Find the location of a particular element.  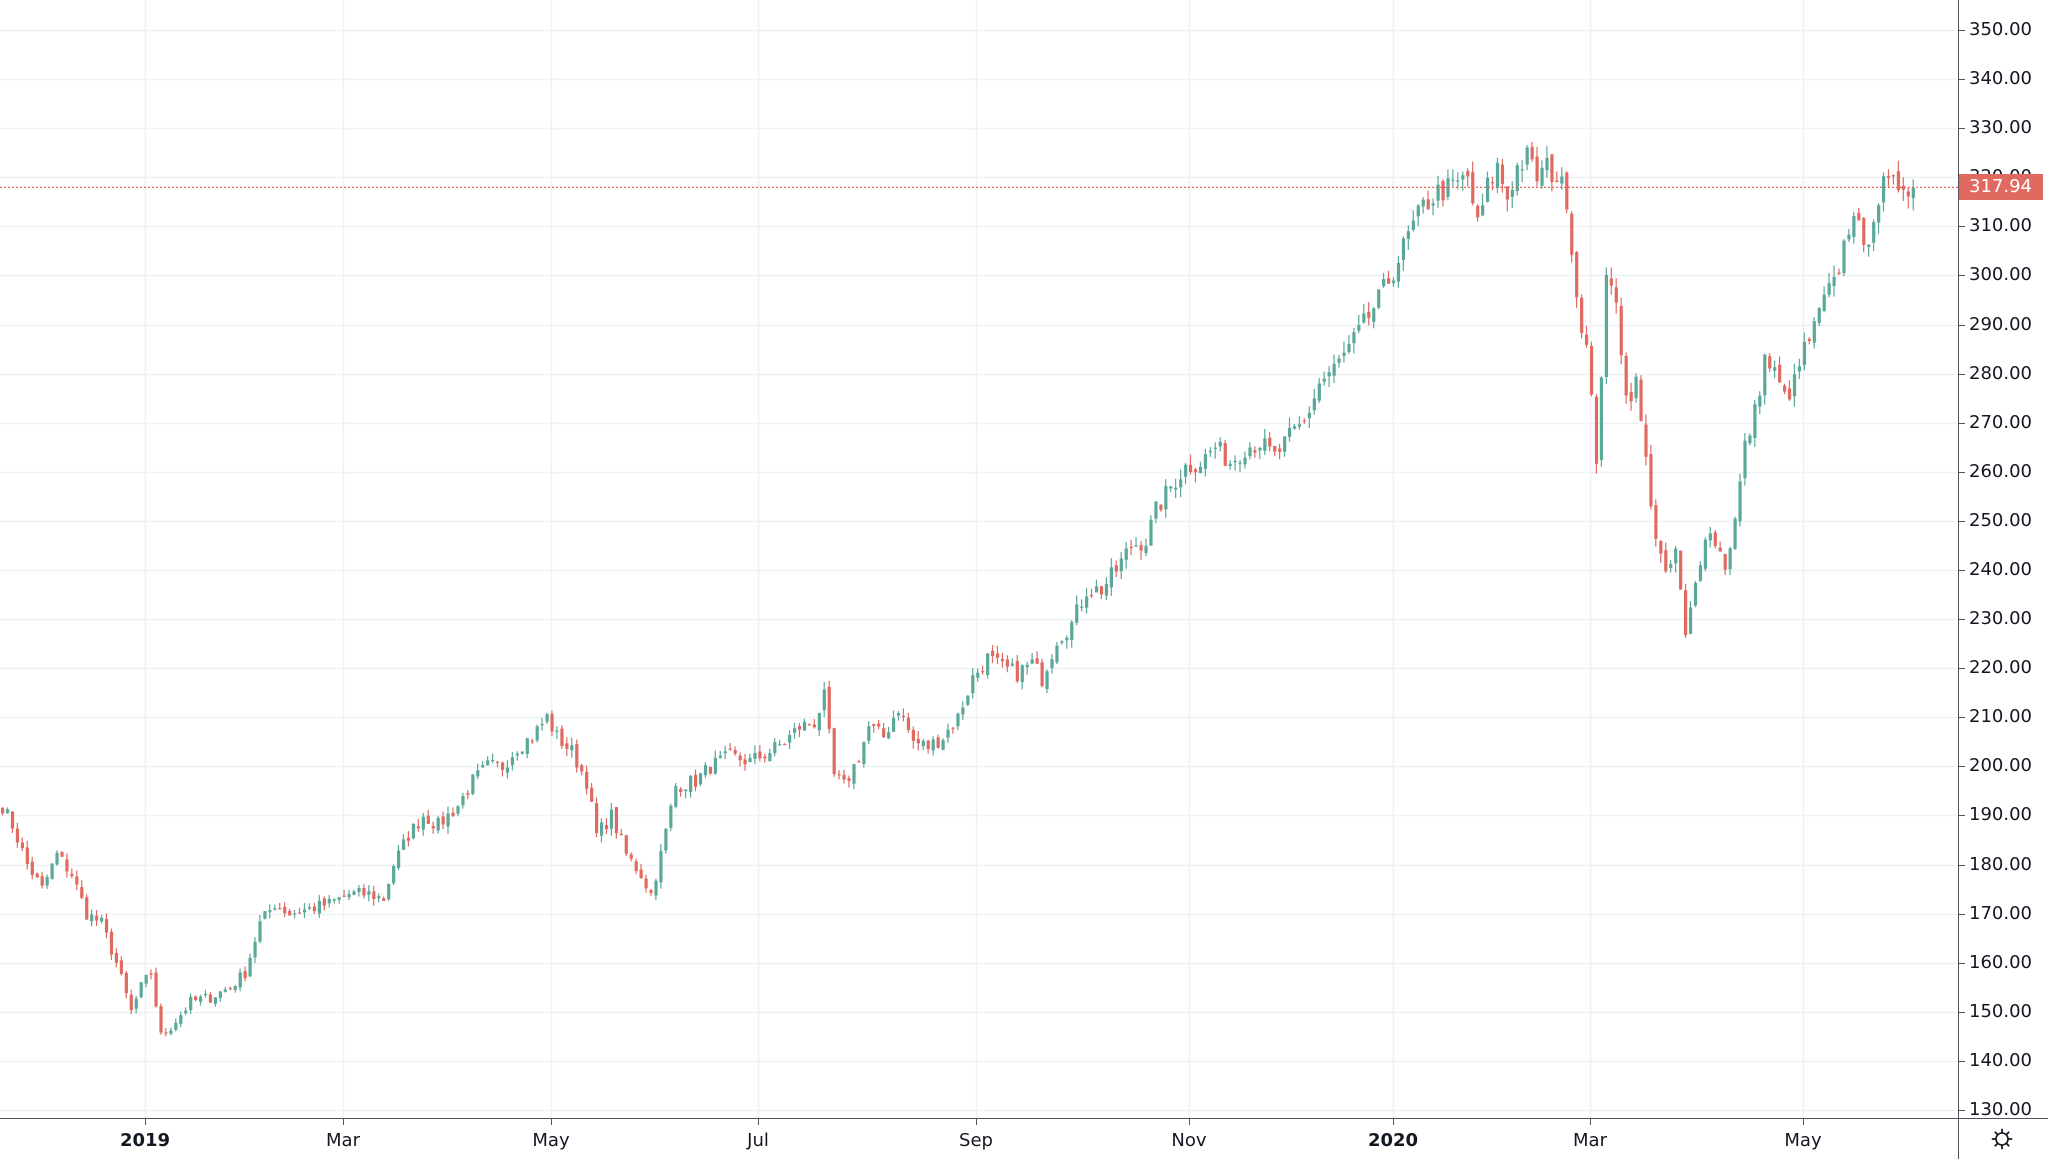

chart-settings-corner is located at coordinates (2003, 1138).